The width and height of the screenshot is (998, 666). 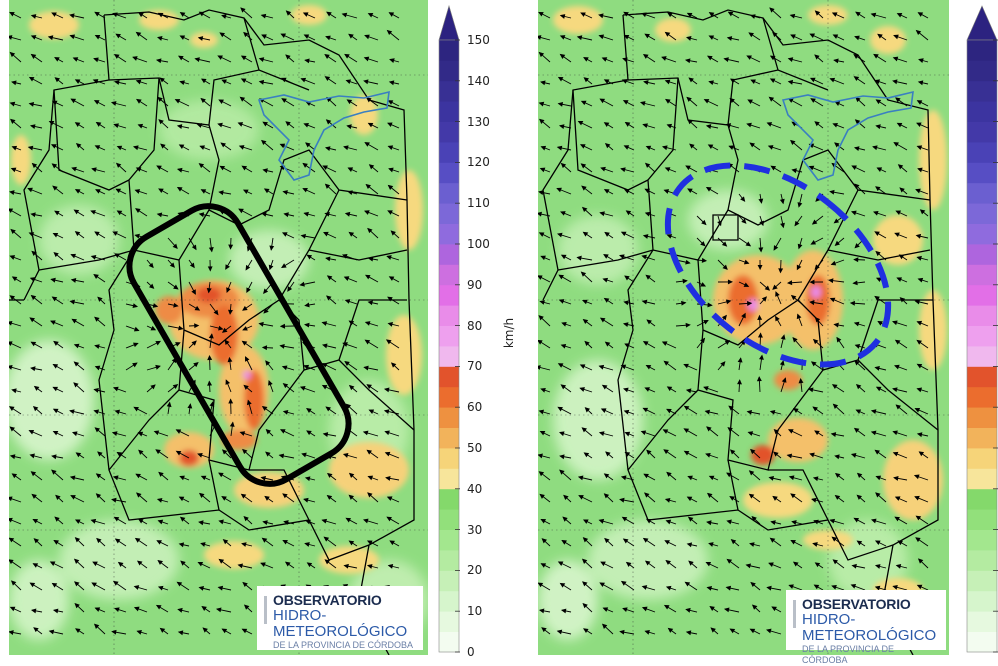 What do you see at coordinates (478, 162) in the screenshot?
I see `colorbar-tick-label: 120` at bounding box center [478, 162].